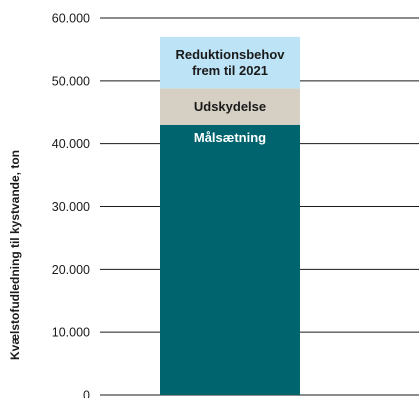 The image size is (419, 398). I want to click on y-tick-label: 60.000, so click(71, 19).